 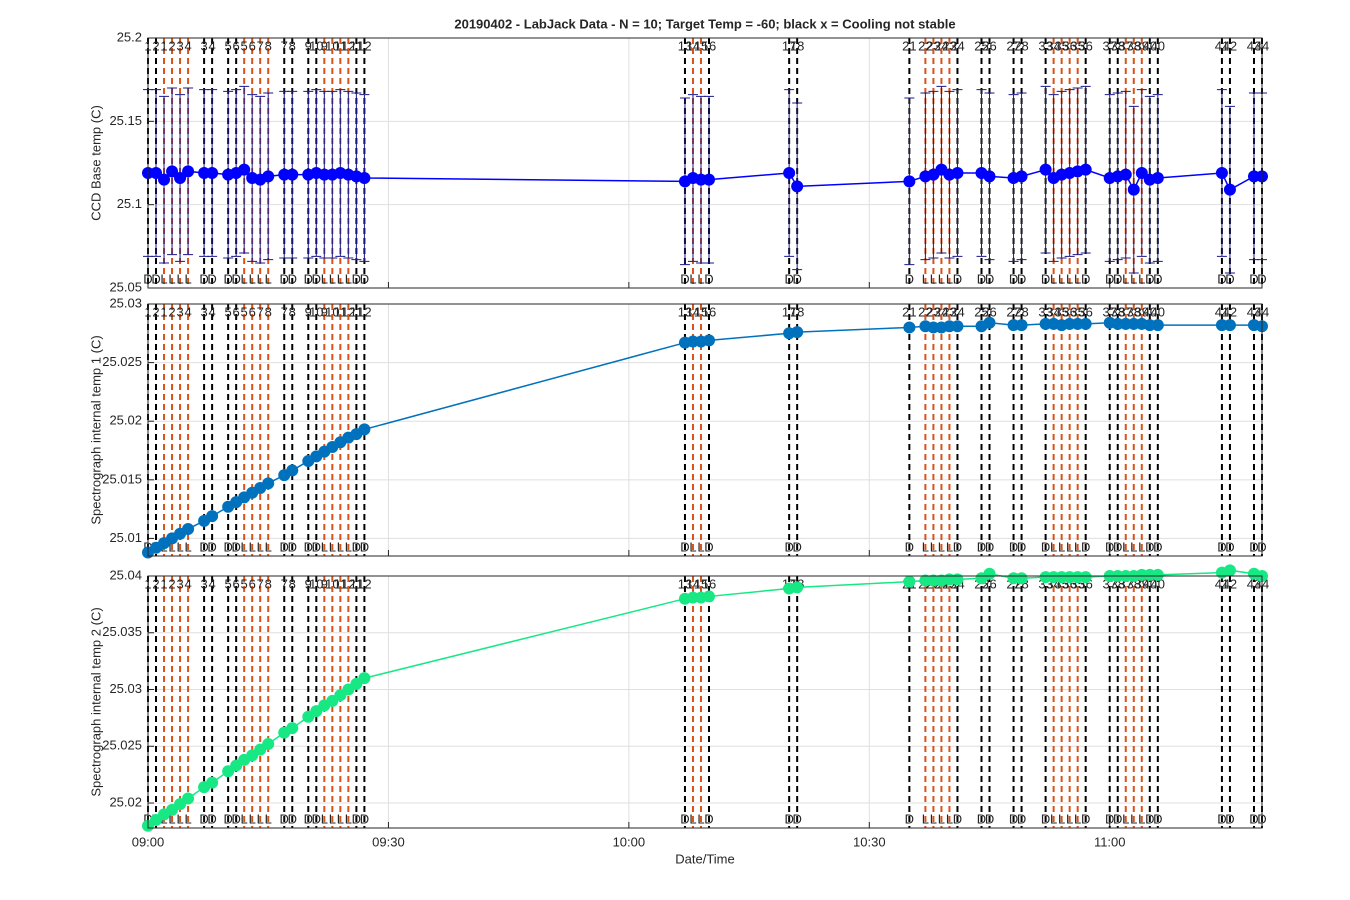 I want to click on event-label: 38, so click(x=1118, y=45).